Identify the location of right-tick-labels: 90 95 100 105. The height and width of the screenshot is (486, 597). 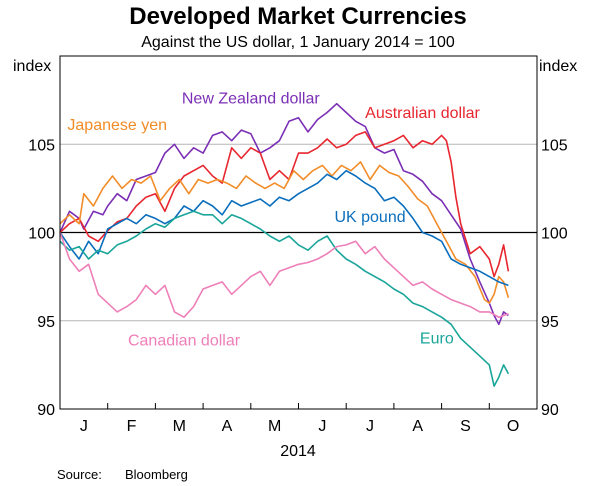
(554, 278).